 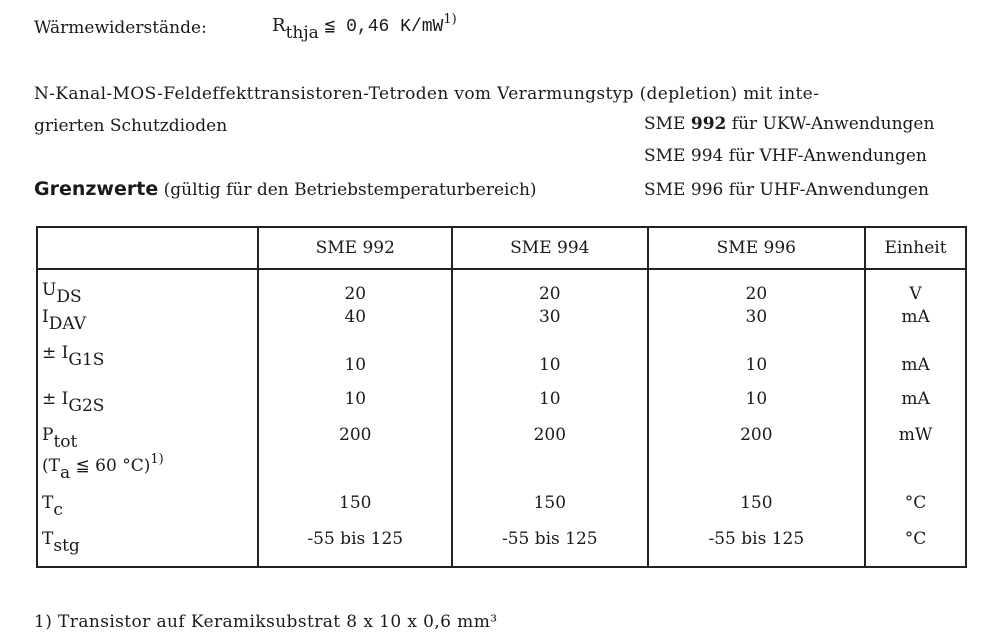 What do you see at coordinates (550, 248) in the screenshot?
I see `header-sme994: SME 994` at bounding box center [550, 248].